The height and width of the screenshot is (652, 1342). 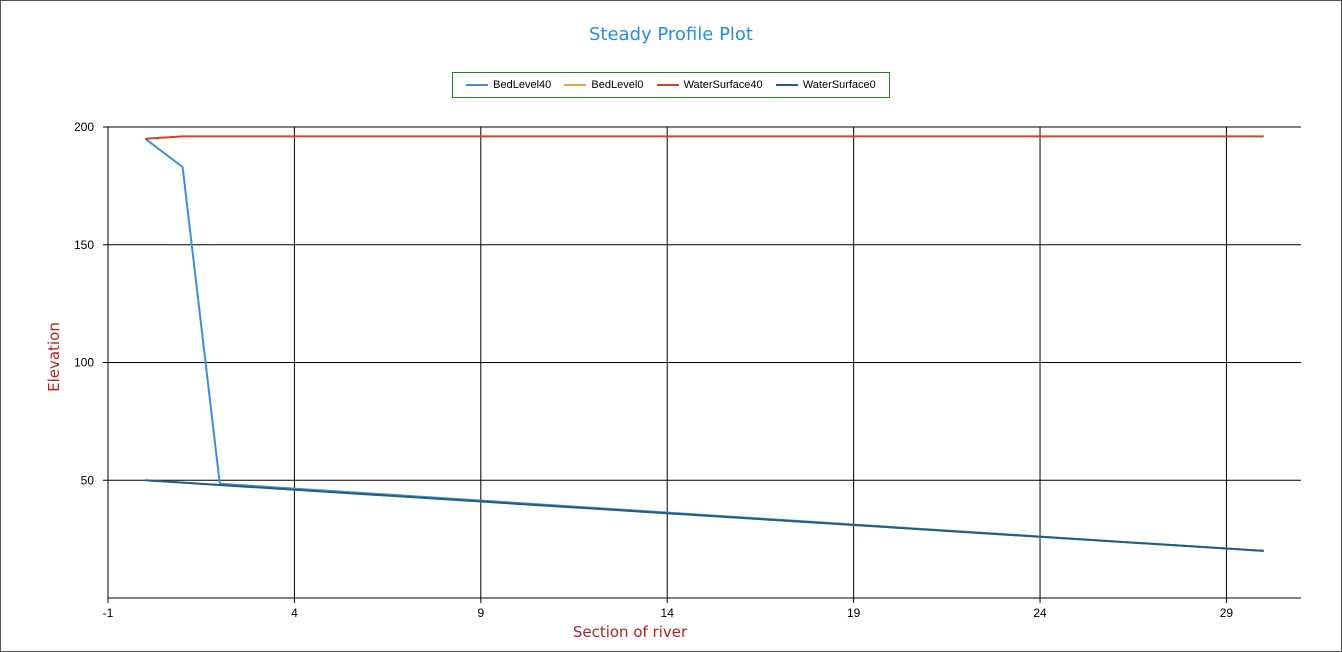 I want to click on series-line-watersurface40, so click(x=704, y=137).